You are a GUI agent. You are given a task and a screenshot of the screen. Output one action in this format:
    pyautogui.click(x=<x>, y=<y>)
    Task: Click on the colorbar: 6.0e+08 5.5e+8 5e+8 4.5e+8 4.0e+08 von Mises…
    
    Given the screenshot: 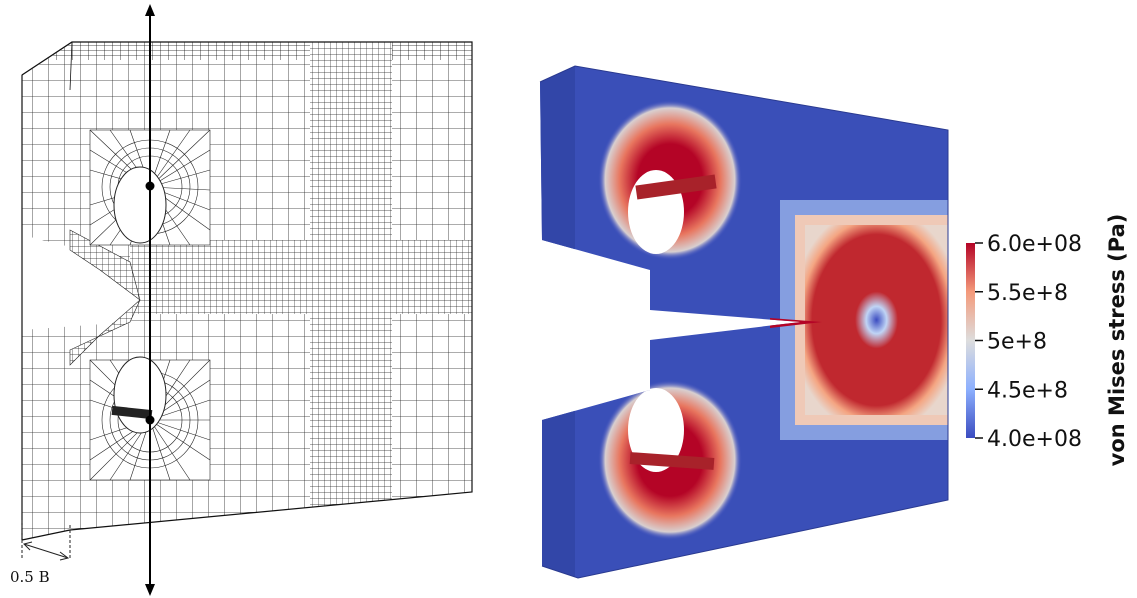 What is the action you would take?
    pyautogui.click(x=1047, y=340)
    